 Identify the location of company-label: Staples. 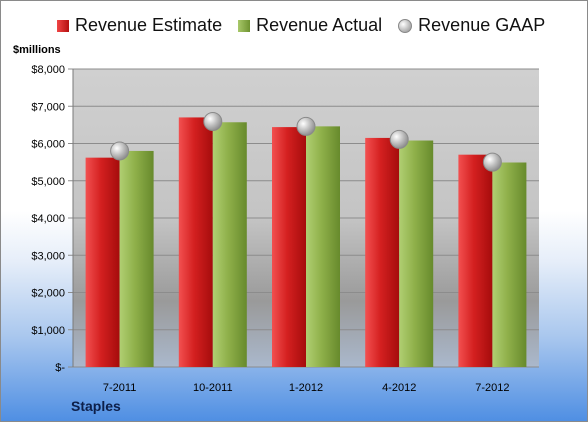
(96, 406).